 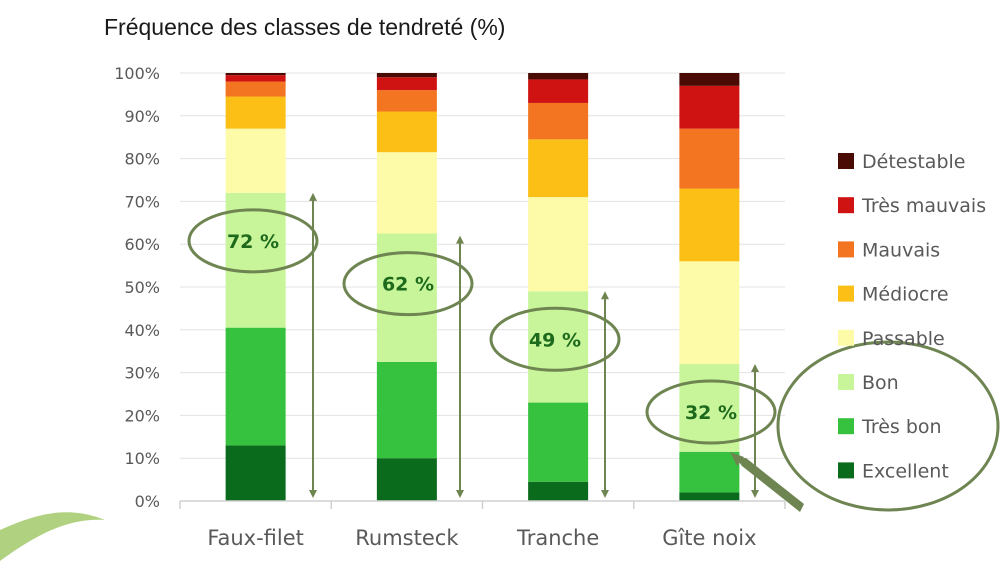 I want to click on legend-highlight-ellipse, so click(x=888, y=426).